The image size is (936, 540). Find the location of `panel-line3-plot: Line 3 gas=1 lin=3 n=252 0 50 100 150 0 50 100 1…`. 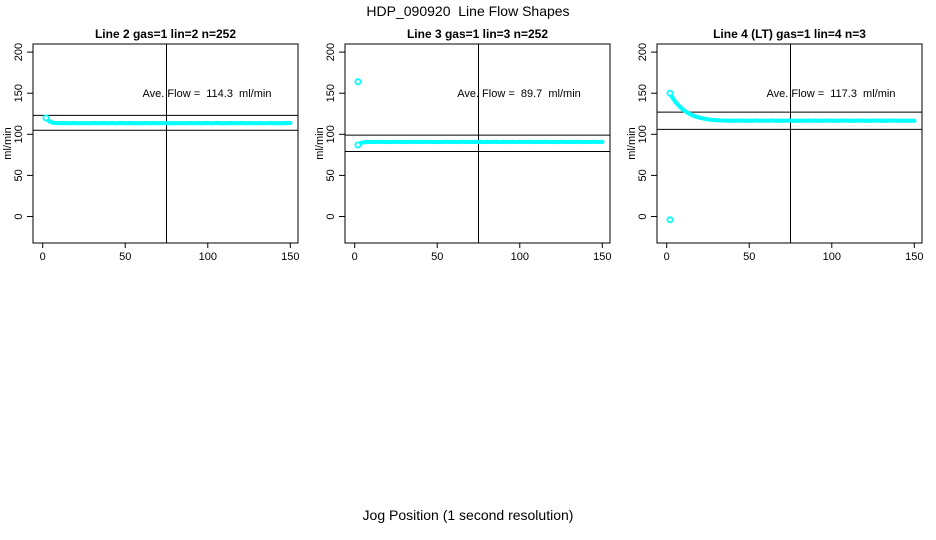

panel-line3-plot: Line 3 gas=1 lin=3 n=252 0 50 100 150 0 50 100 1… is located at coordinates (462, 145).